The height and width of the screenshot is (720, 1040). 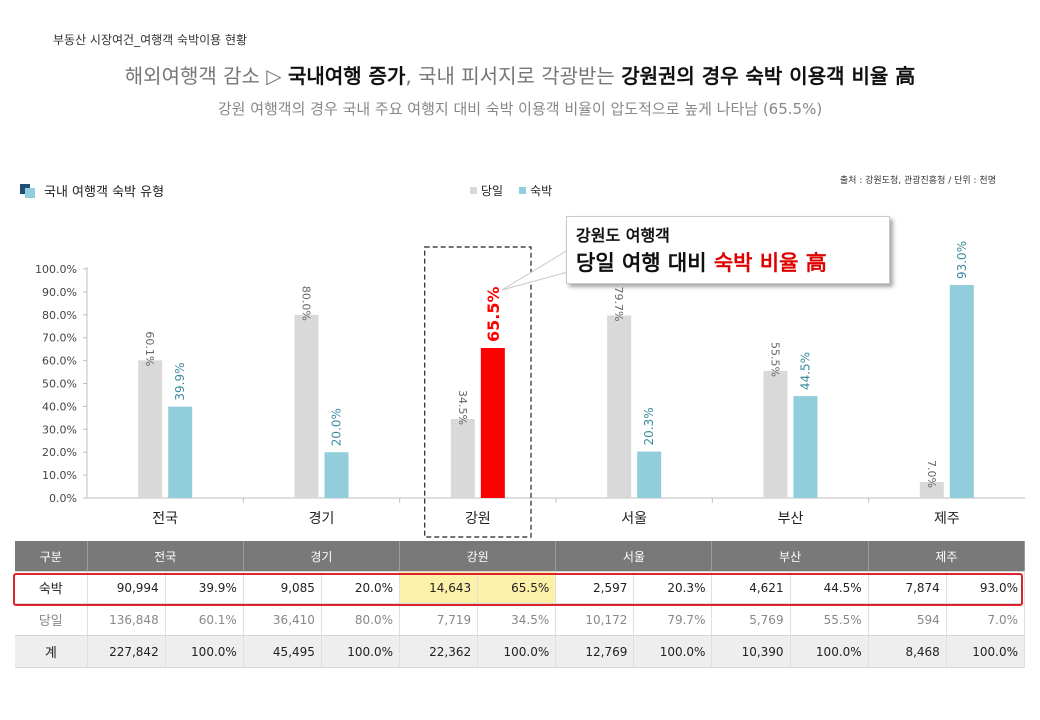 I want to click on table-cell: 45,495, so click(x=282, y=651).